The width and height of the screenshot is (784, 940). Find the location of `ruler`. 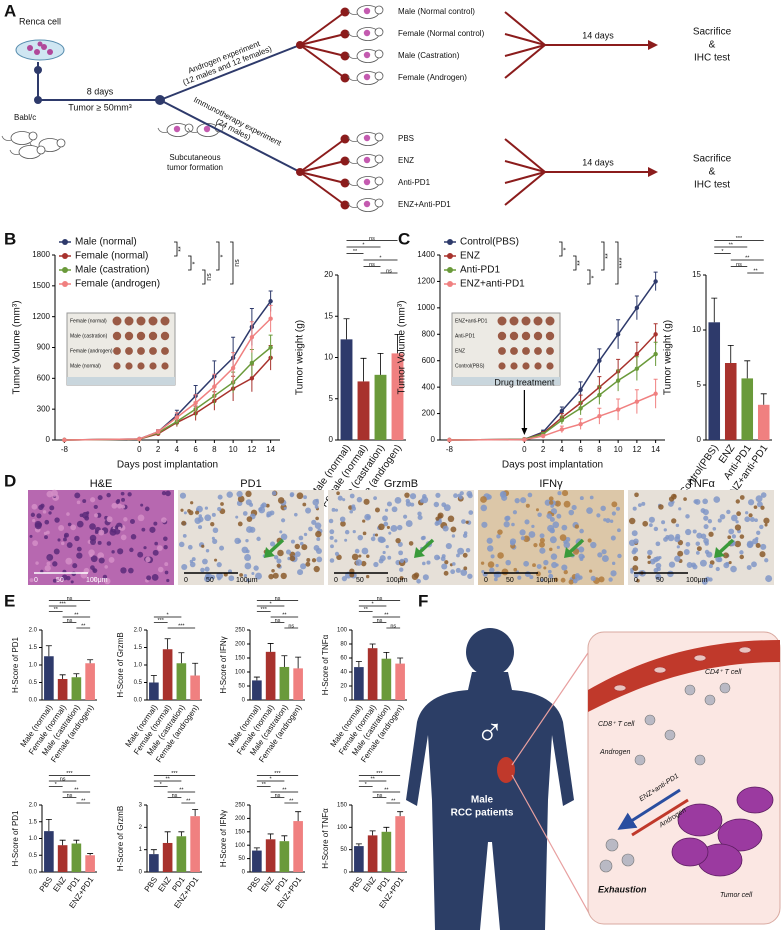

ruler is located at coordinates (506, 381).